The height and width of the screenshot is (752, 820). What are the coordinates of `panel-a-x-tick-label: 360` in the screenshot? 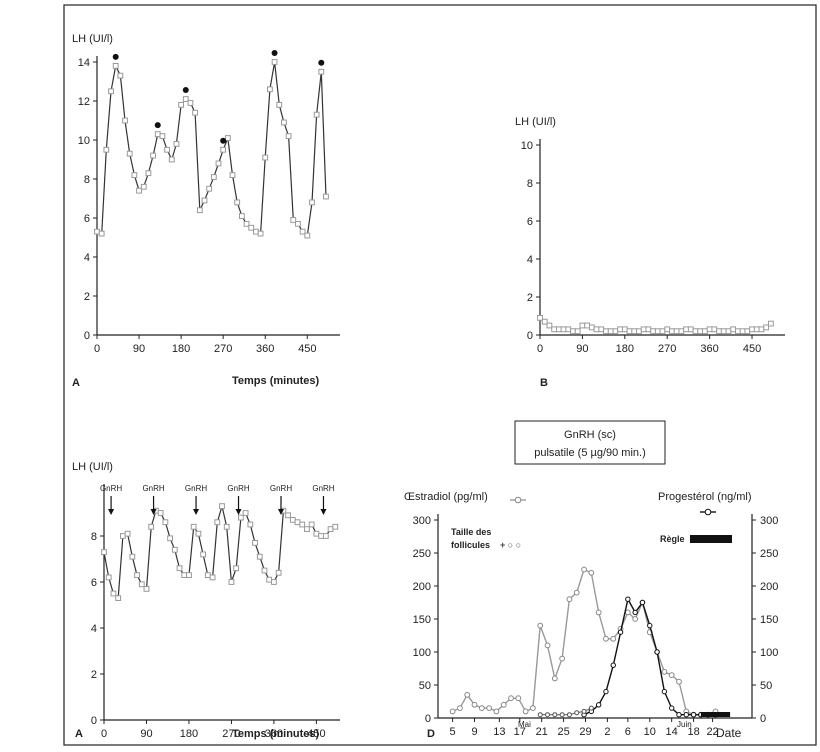 It's located at (265, 349).